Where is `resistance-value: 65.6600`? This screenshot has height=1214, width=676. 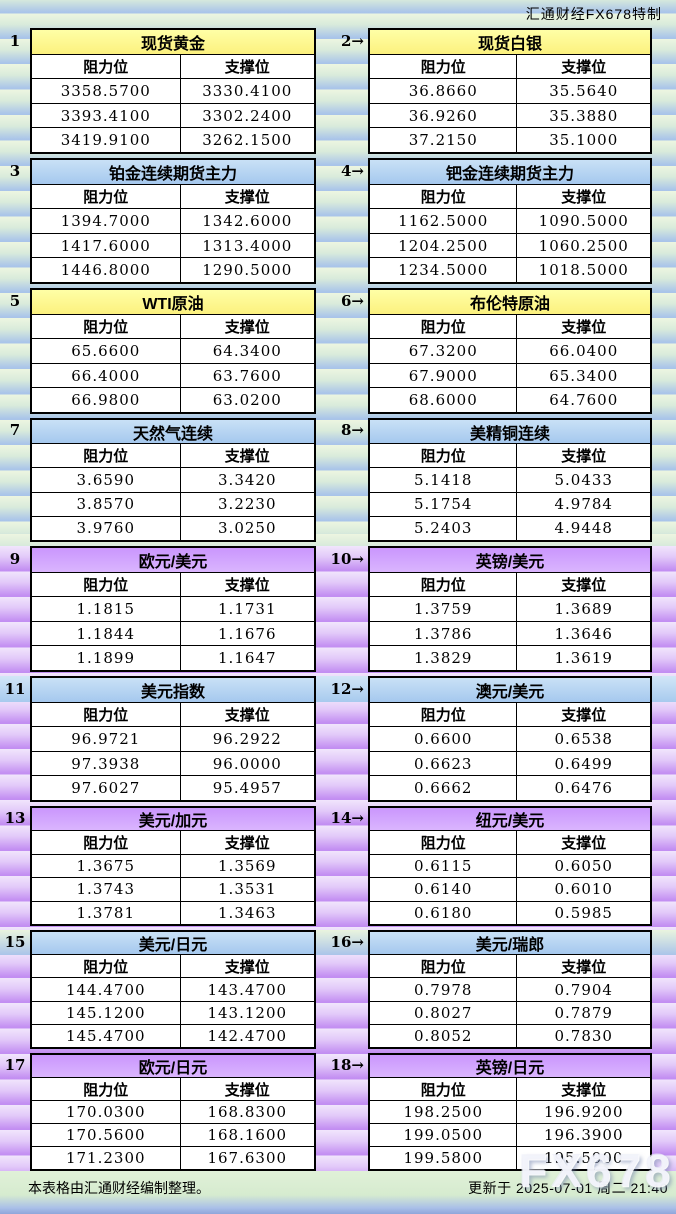 resistance-value: 65.6600 is located at coordinates (106, 350).